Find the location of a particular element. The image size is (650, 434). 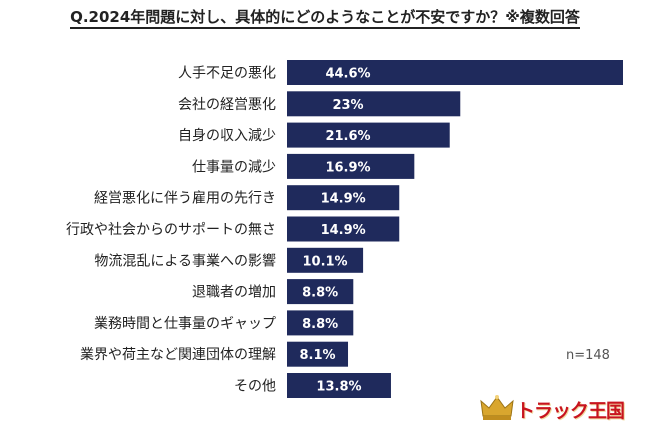

value-label-6: 14.9% is located at coordinates (343, 230).